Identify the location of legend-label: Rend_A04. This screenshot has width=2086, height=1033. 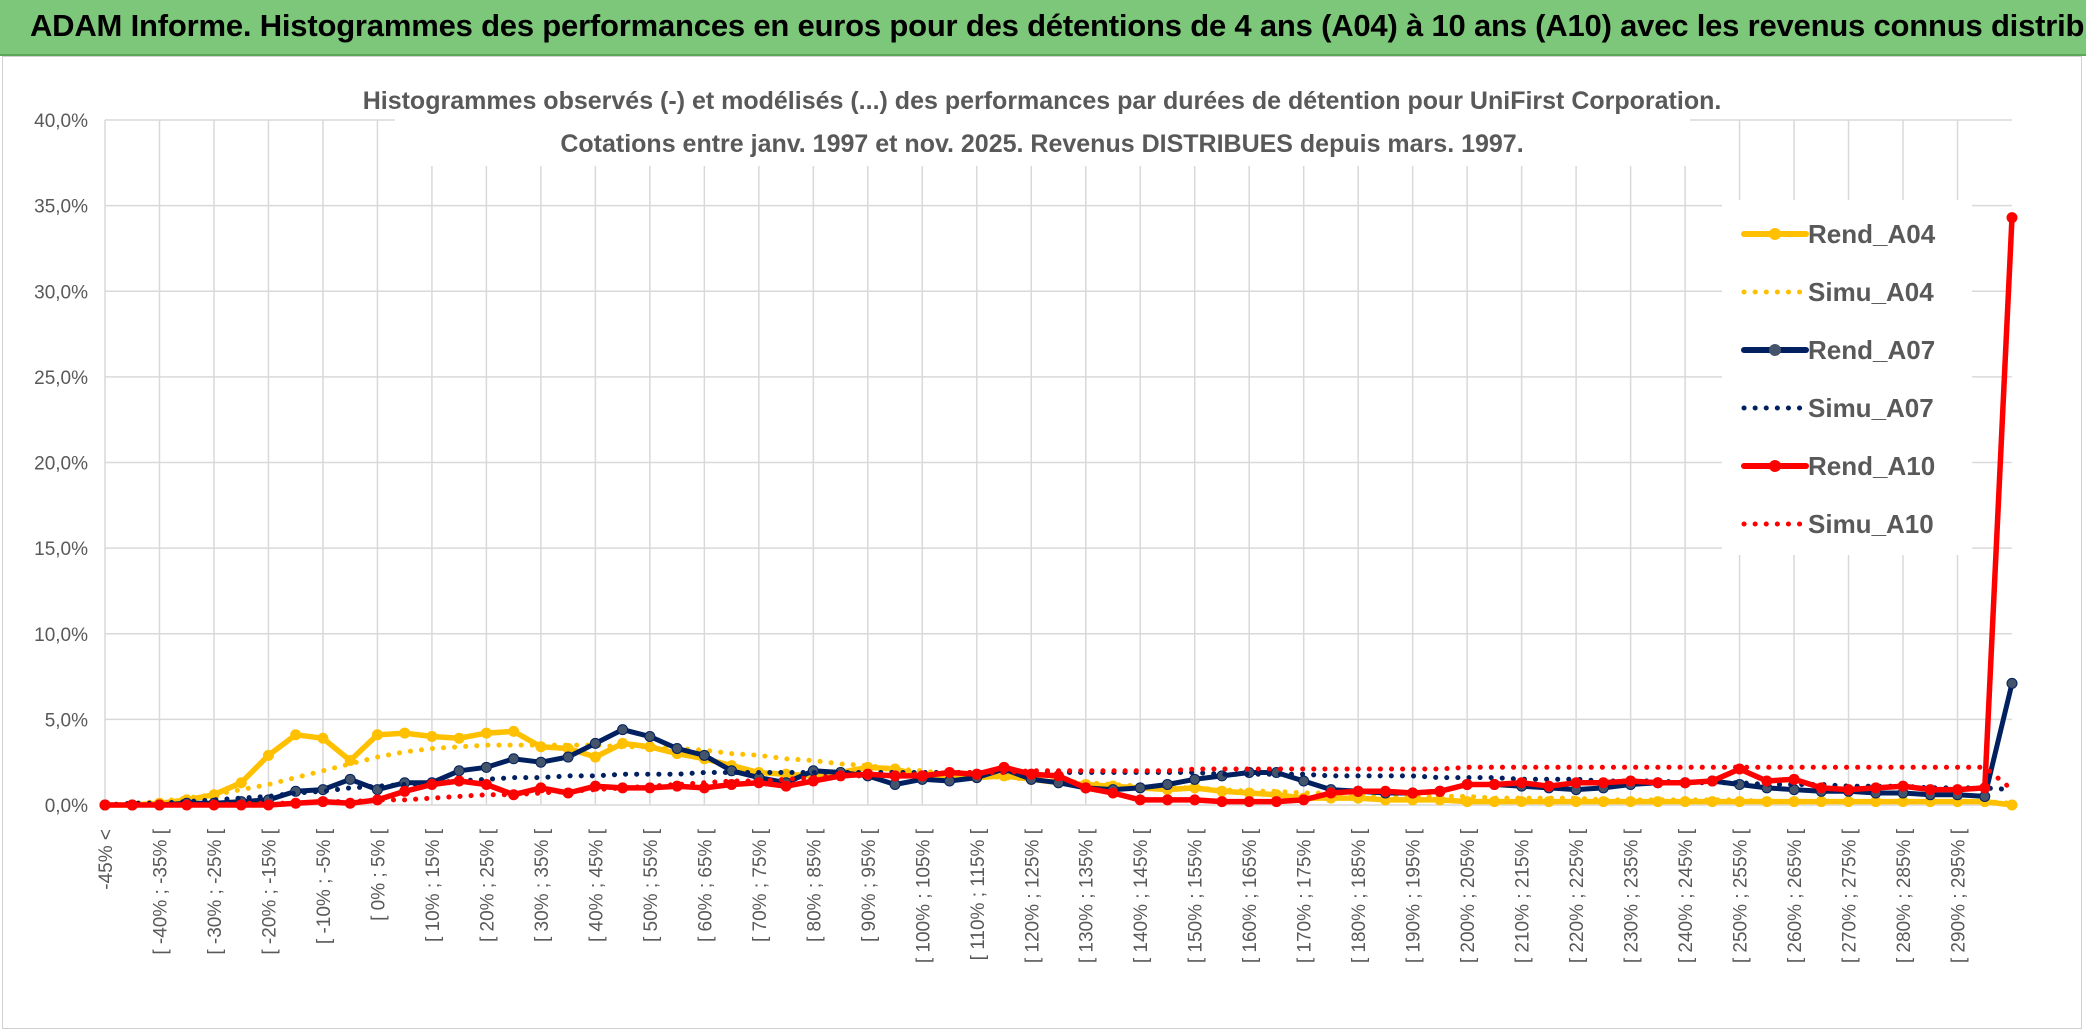
(1872, 234).